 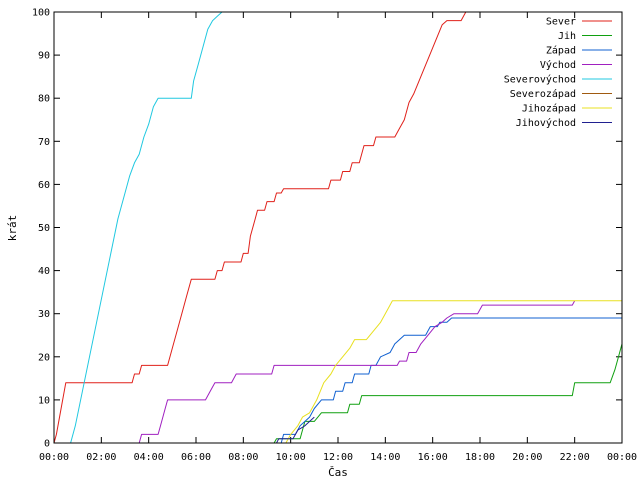 I want to click on y-tick-label: 100, so click(x=41, y=13).